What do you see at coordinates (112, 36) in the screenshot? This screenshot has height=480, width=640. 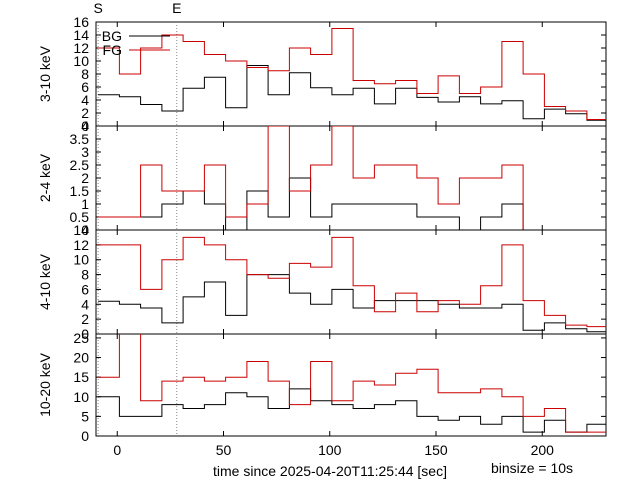 I see `legend-label-bg: BG` at bounding box center [112, 36].